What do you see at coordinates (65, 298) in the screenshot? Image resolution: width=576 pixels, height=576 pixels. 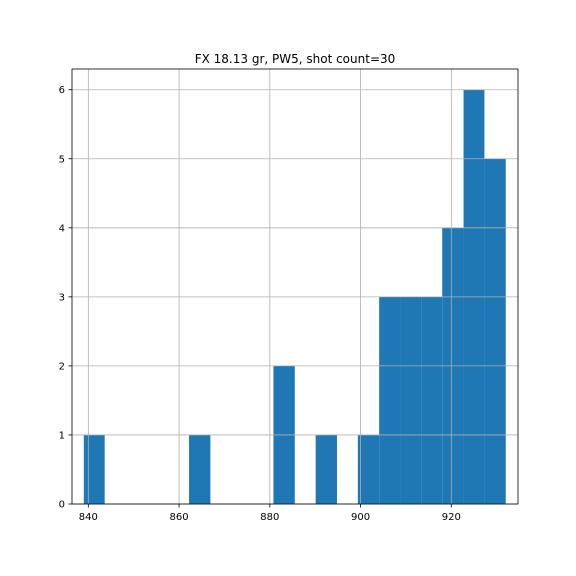 I see `y-axis-ticks: 0 1 2 3 4 5 6` at bounding box center [65, 298].